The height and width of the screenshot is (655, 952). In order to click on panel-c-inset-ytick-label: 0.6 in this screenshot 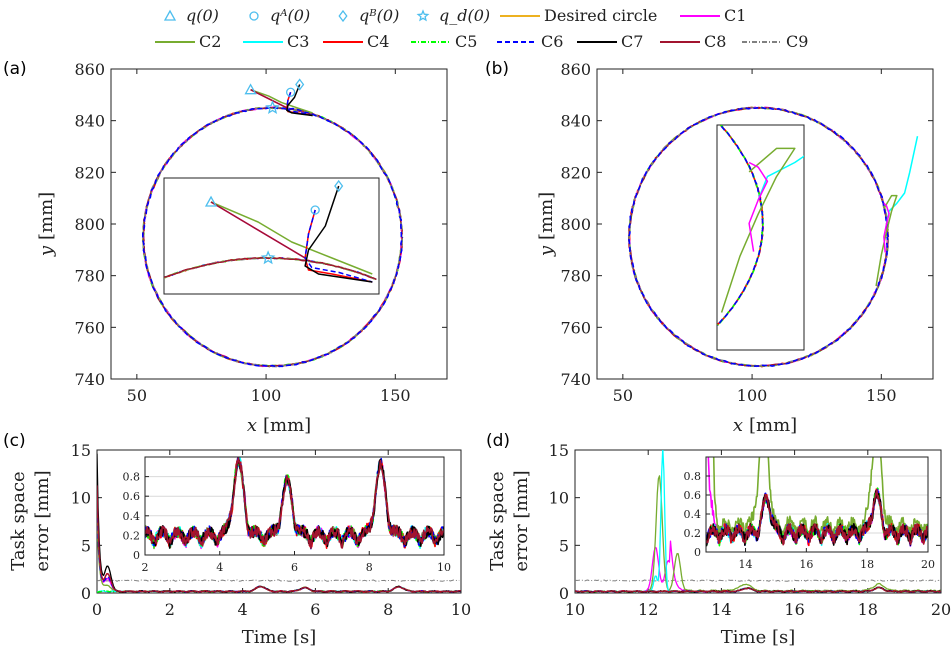, I will do `click(132, 496)`.